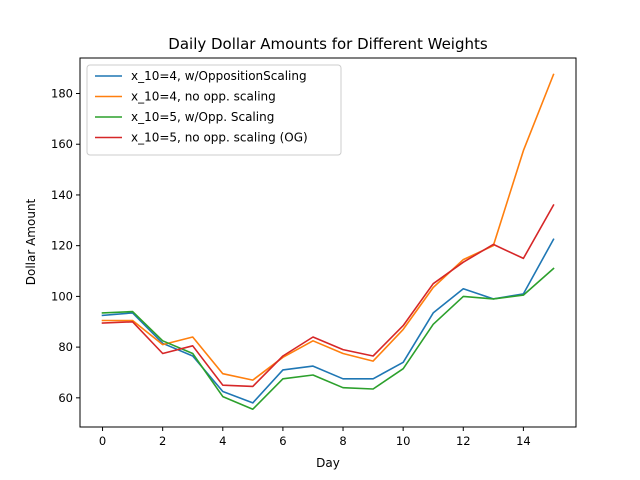 This screenshot has width=640, height=480. I want to click on y-axis: 60 80 100 120 140 160 180, so click(65, 246).